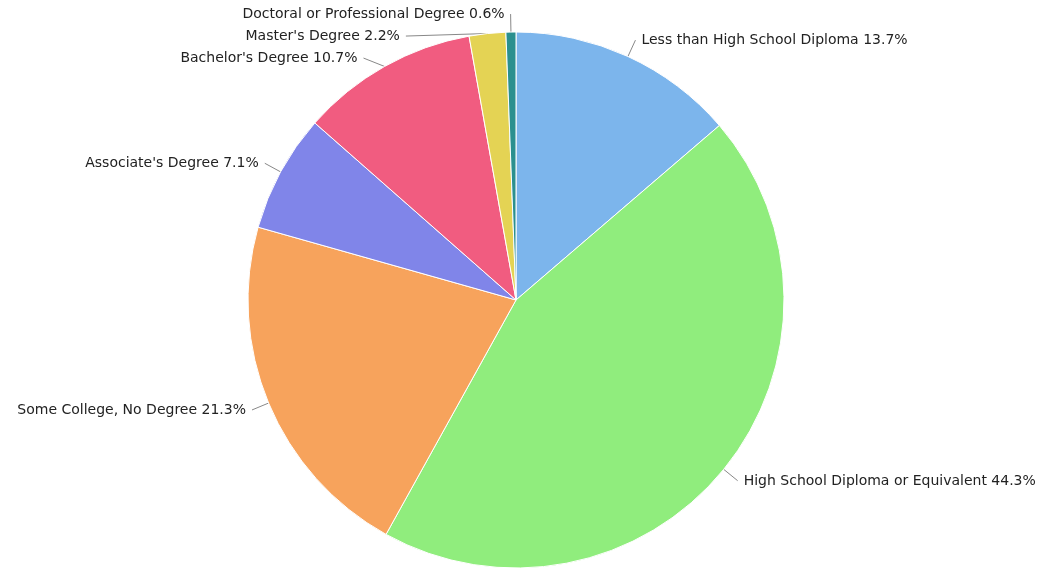  What do you see at coordinates (131, 408) in the screenshot?
I see `slice-label: Some College, No Degree 21.3%` at bounding box center [131, 408].